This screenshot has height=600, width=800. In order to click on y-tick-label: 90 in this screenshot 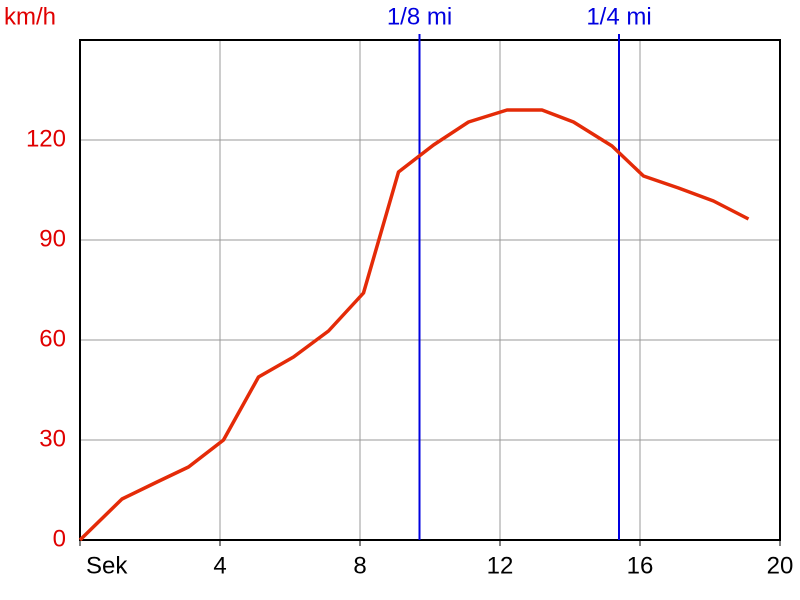, I will do `click(52, 238)`.